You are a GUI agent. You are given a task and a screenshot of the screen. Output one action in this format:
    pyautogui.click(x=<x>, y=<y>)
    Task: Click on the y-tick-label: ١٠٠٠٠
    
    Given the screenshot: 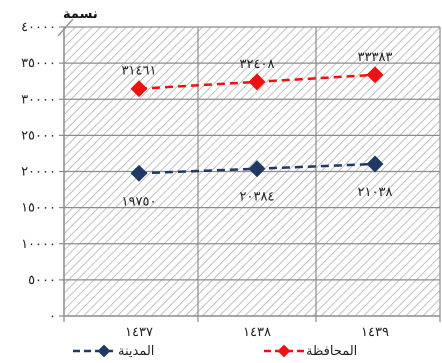 What is the action you would take?
    pyautogui.click(x=38, y=244)
    